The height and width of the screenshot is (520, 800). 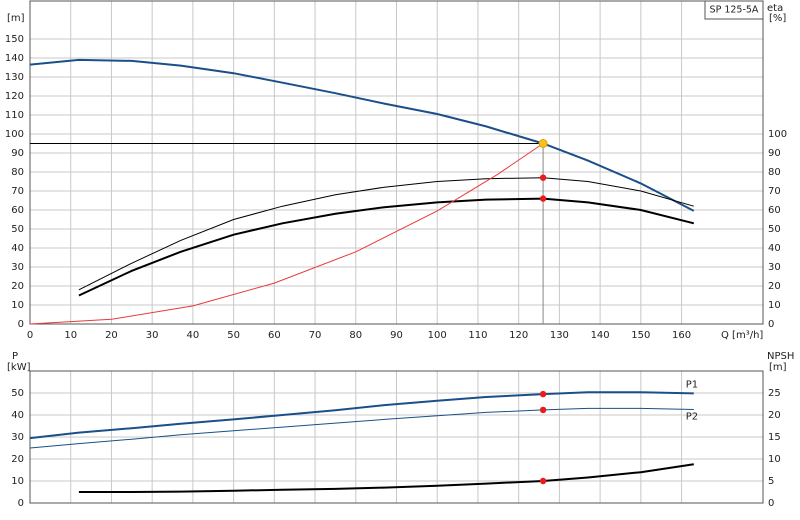 What do you see at coordinates (640, 335) in the screenshot?
I see `x-tick-label: 150` at bounding box center [640, 335].